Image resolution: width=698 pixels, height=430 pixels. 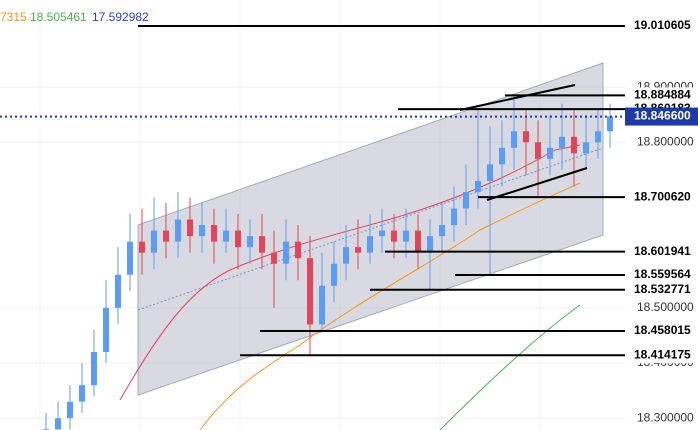 I want to click on current-price-box, so click(x=661, y=116).